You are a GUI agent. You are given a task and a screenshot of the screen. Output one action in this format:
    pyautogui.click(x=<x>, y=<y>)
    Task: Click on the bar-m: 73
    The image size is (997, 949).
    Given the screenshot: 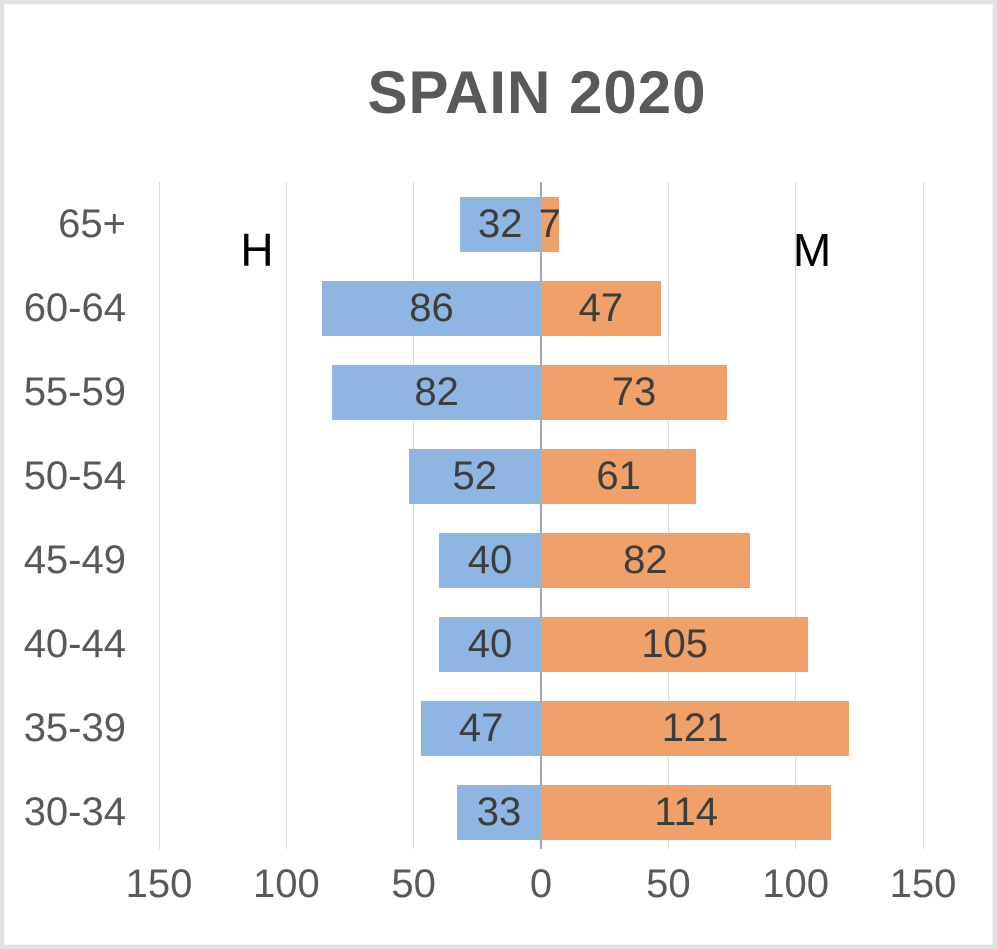 What is the action you would take?
    pyautogui.click(x=634, y=392)
    